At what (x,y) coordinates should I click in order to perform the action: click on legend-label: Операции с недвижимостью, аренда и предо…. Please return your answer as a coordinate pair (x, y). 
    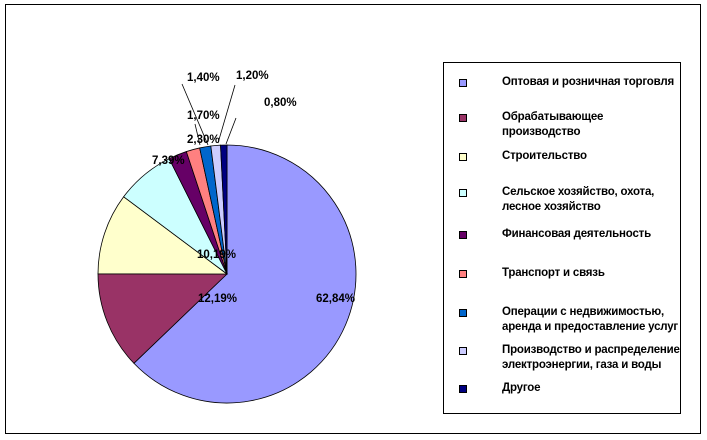
    Looking at the image, I should click on (590, 319).